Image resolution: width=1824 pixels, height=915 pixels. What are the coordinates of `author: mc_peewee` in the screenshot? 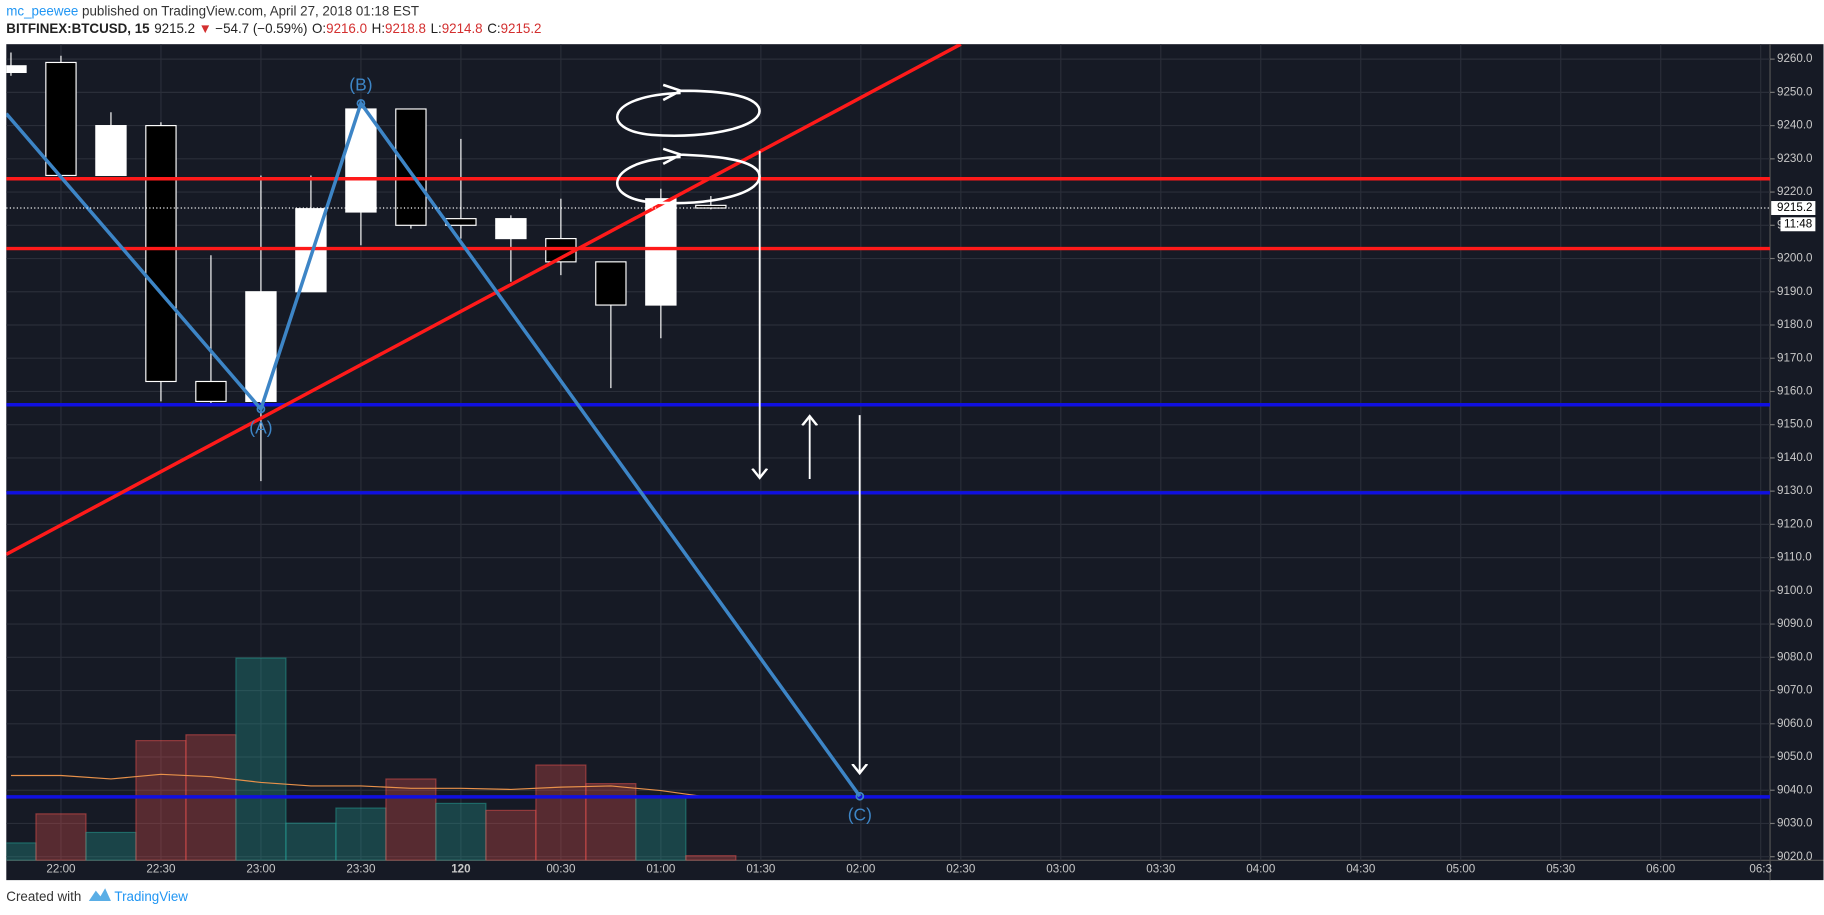 It's located at (42, 10).